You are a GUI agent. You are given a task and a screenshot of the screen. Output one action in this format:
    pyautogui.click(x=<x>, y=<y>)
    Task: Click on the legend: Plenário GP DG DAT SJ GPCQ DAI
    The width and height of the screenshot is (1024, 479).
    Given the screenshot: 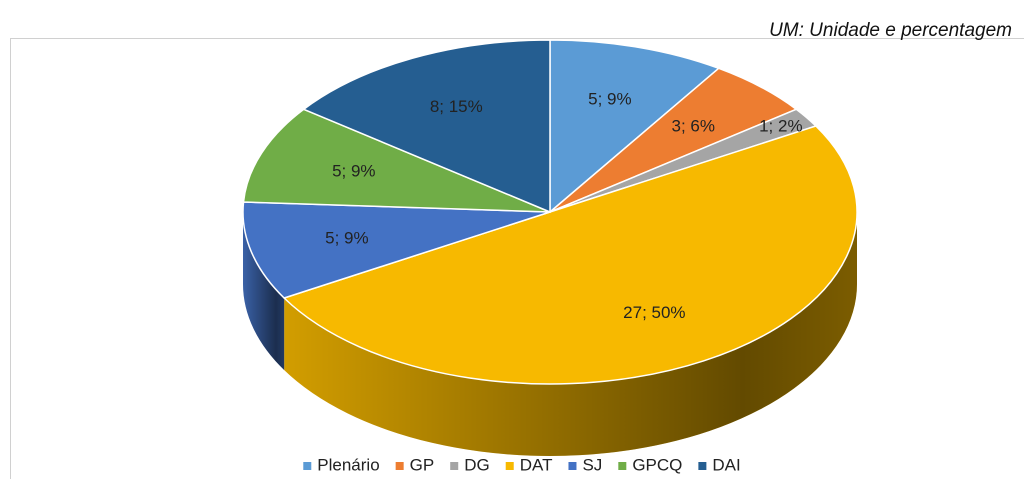 What is the action you would take?
    pyautogui.click(x=522, y=464)
    